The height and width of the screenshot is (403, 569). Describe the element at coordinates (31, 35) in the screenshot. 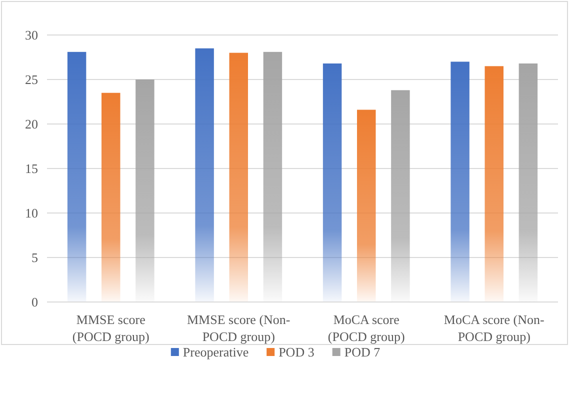

I see `y-tick-label: 30` at that location.